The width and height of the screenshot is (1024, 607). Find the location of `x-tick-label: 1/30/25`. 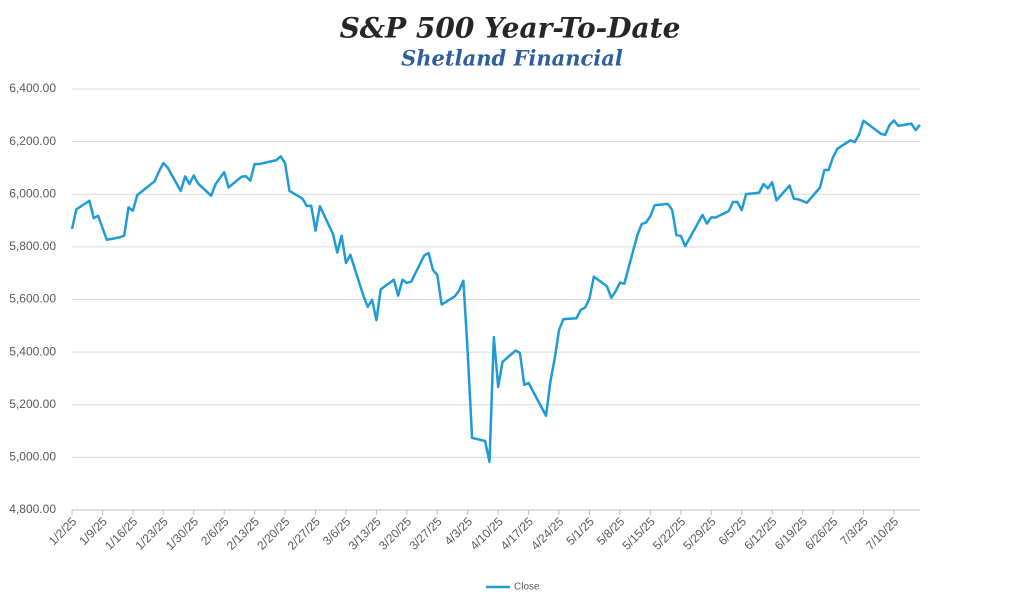

x-tick-label: 1/30/25 is located at coordinates (182, 533).